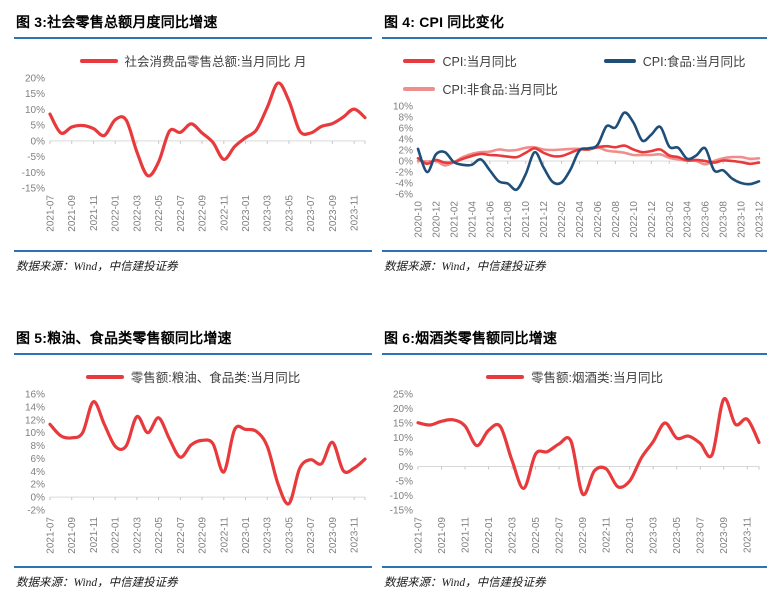 Image resolution: width=771 pixels, height=606 pixels. I want to click on x-tick-label: 2021-02, so click(454, 219).